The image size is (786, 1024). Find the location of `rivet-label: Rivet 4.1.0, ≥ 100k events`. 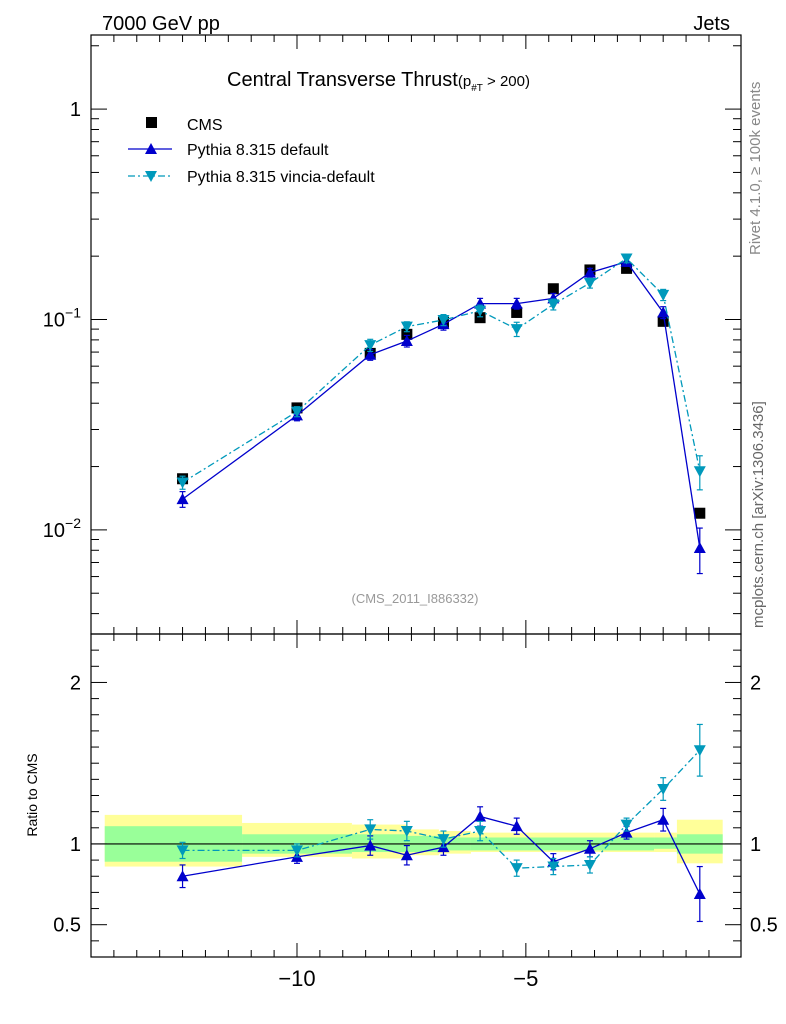

rivet-label: Rivet 4.1.0, ≥ 100k events is located at coordinates (755, 168).